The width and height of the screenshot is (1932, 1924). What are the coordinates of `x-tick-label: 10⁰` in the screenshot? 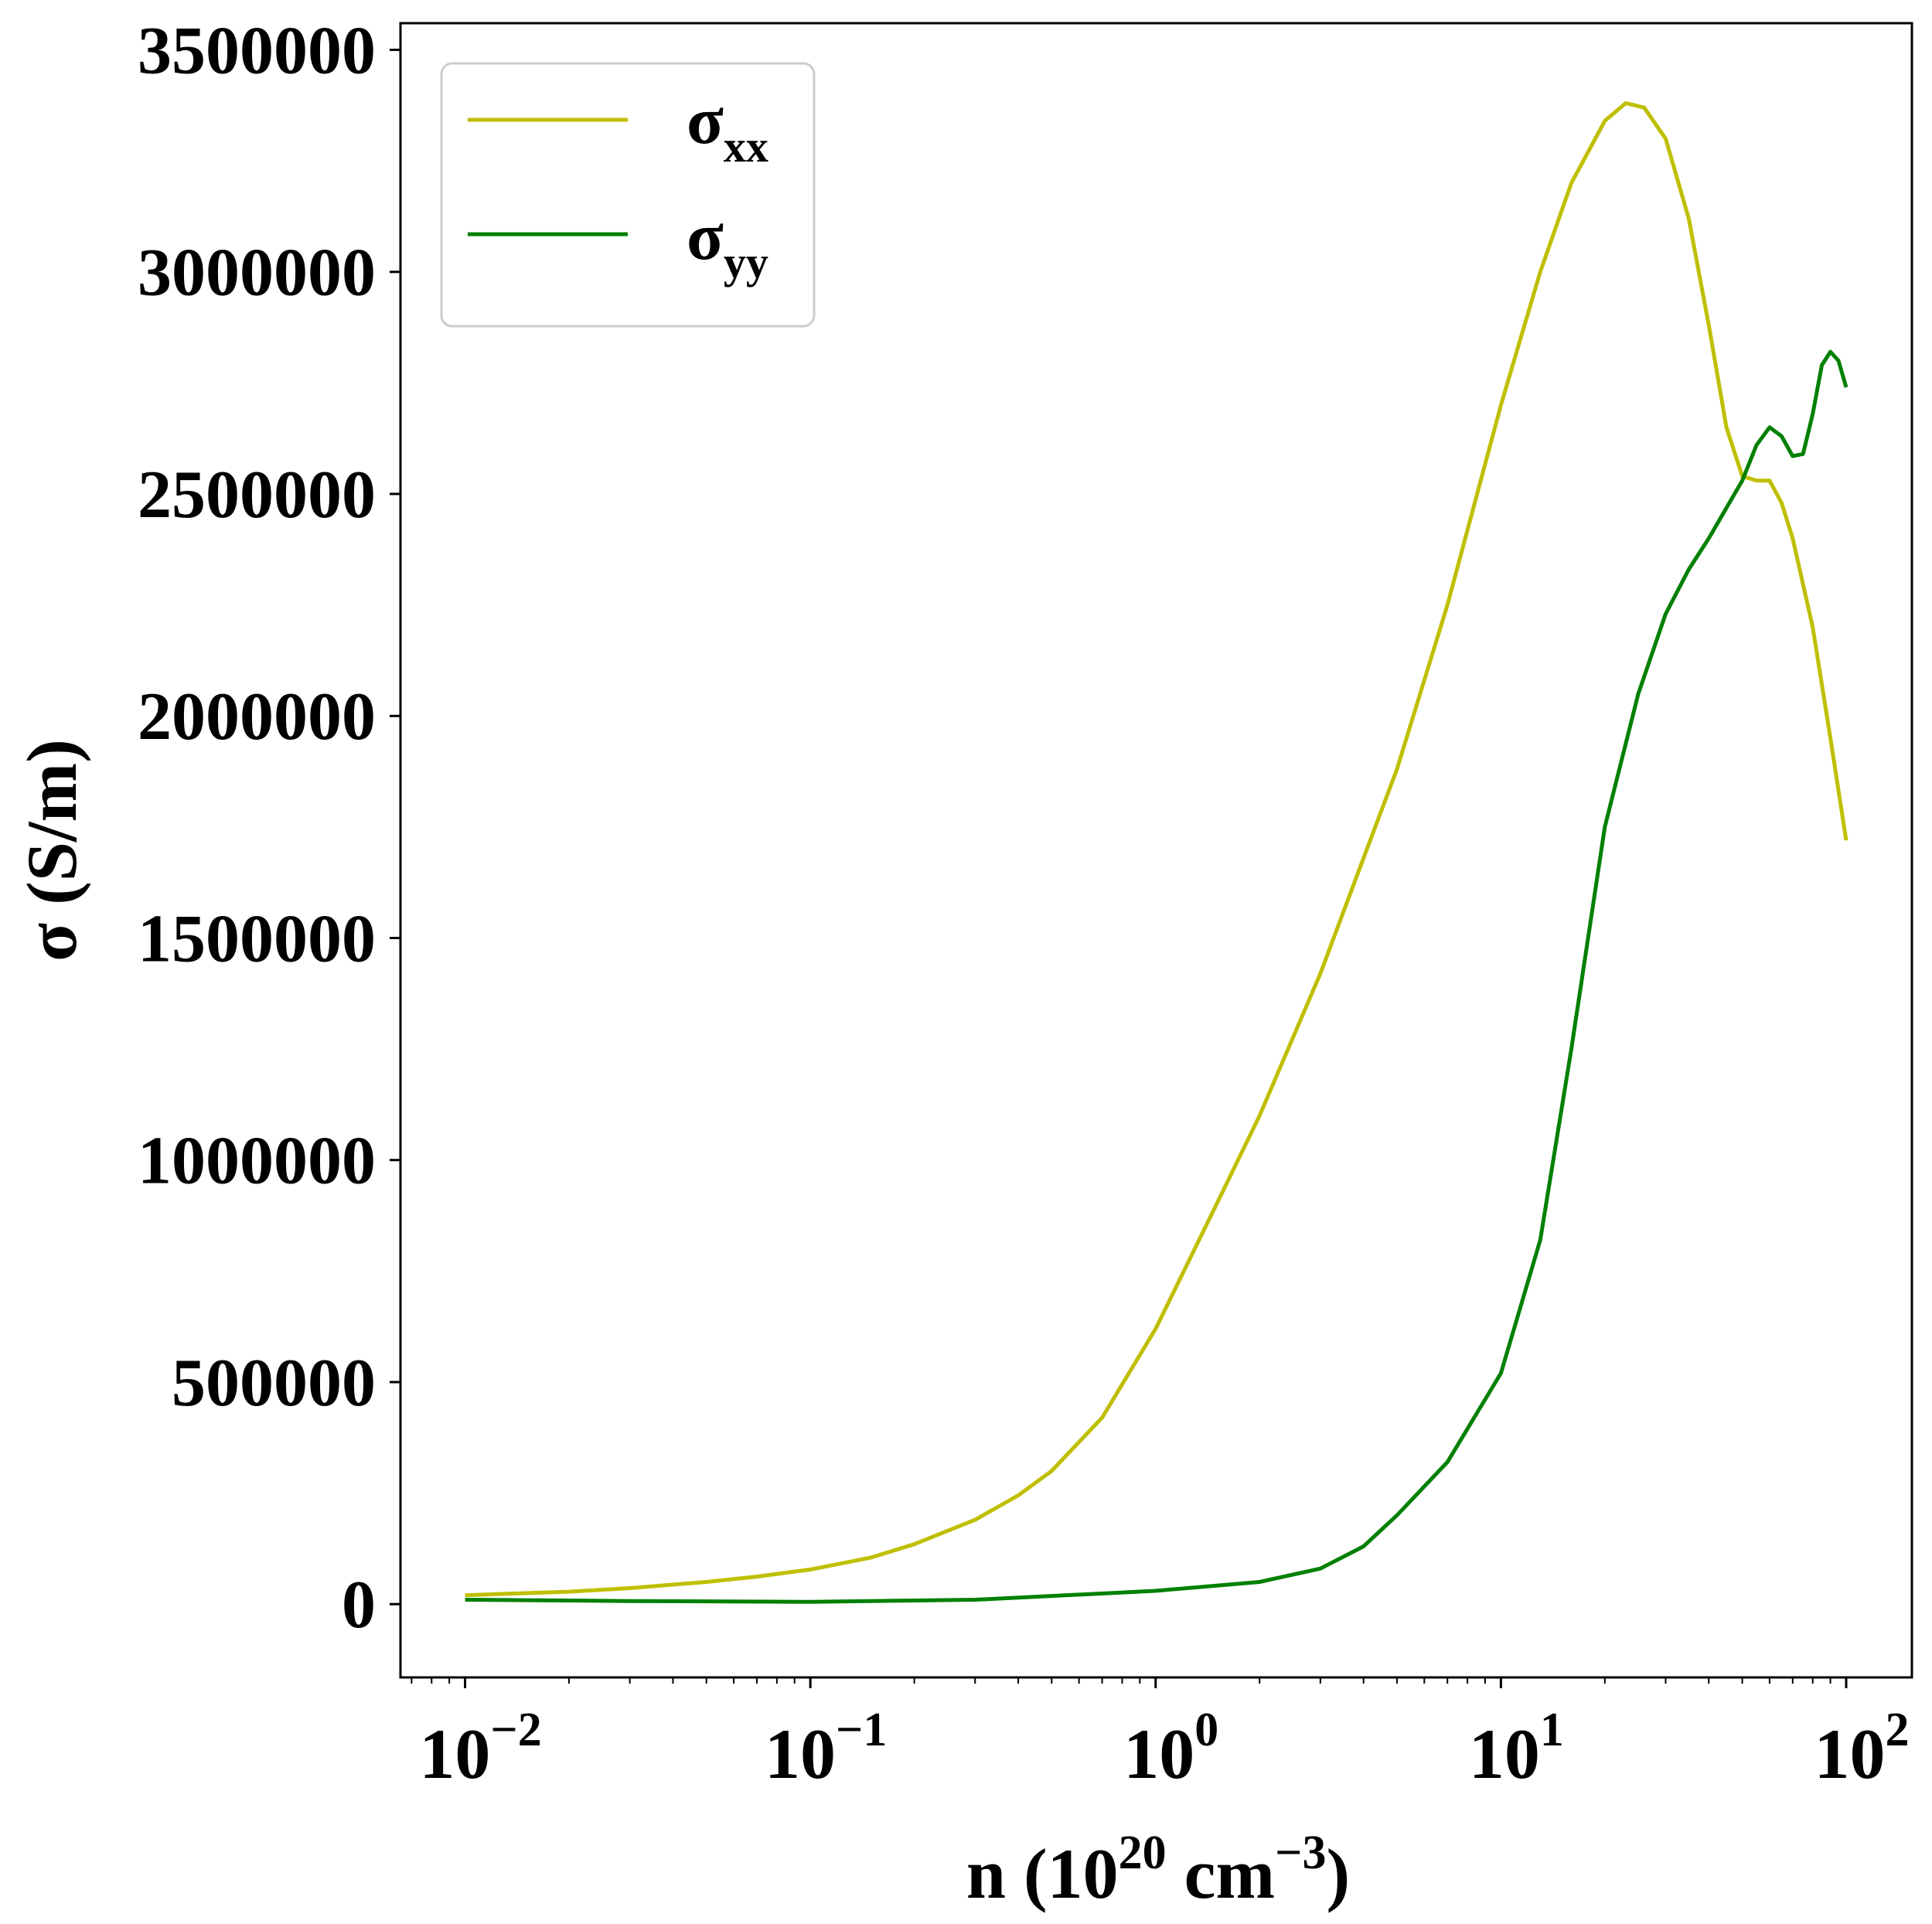 It's located at (1170, 1749).